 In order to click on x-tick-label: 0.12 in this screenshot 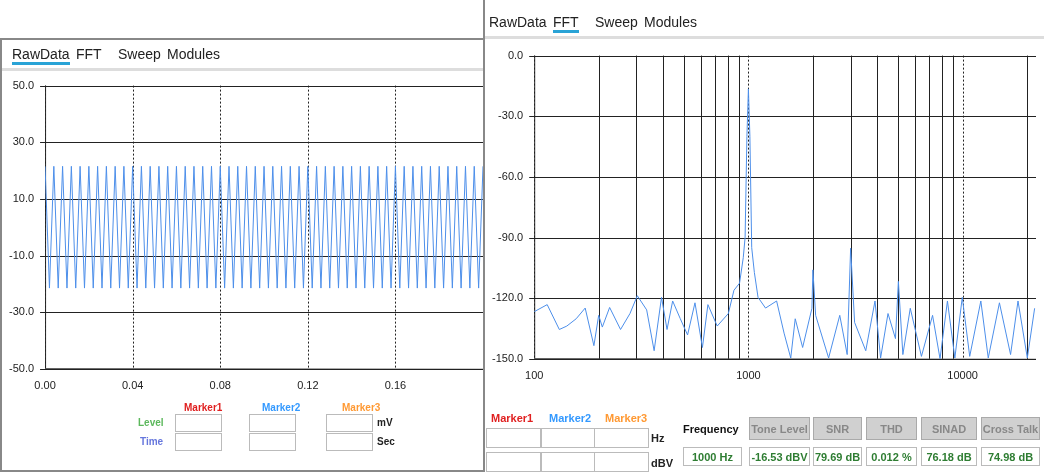, I will do `click(308, 385)`.